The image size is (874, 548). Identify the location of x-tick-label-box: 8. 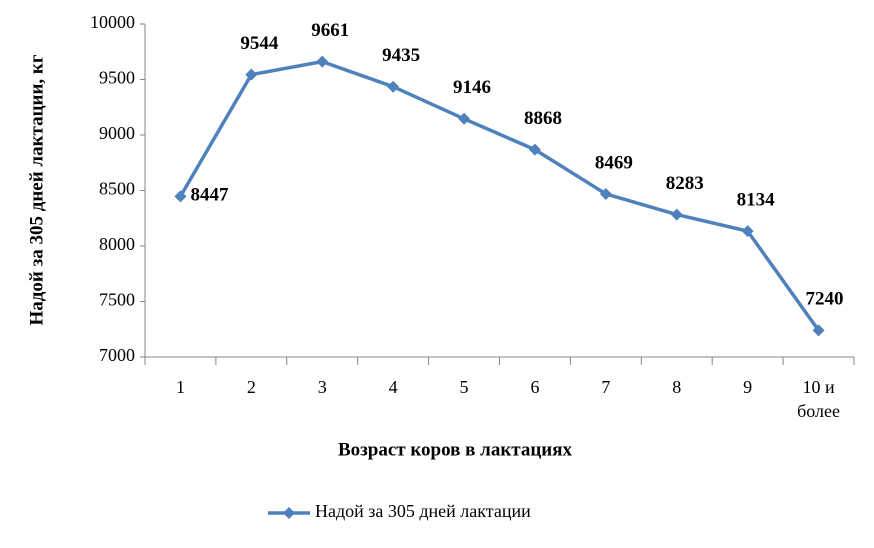
(677, 387).